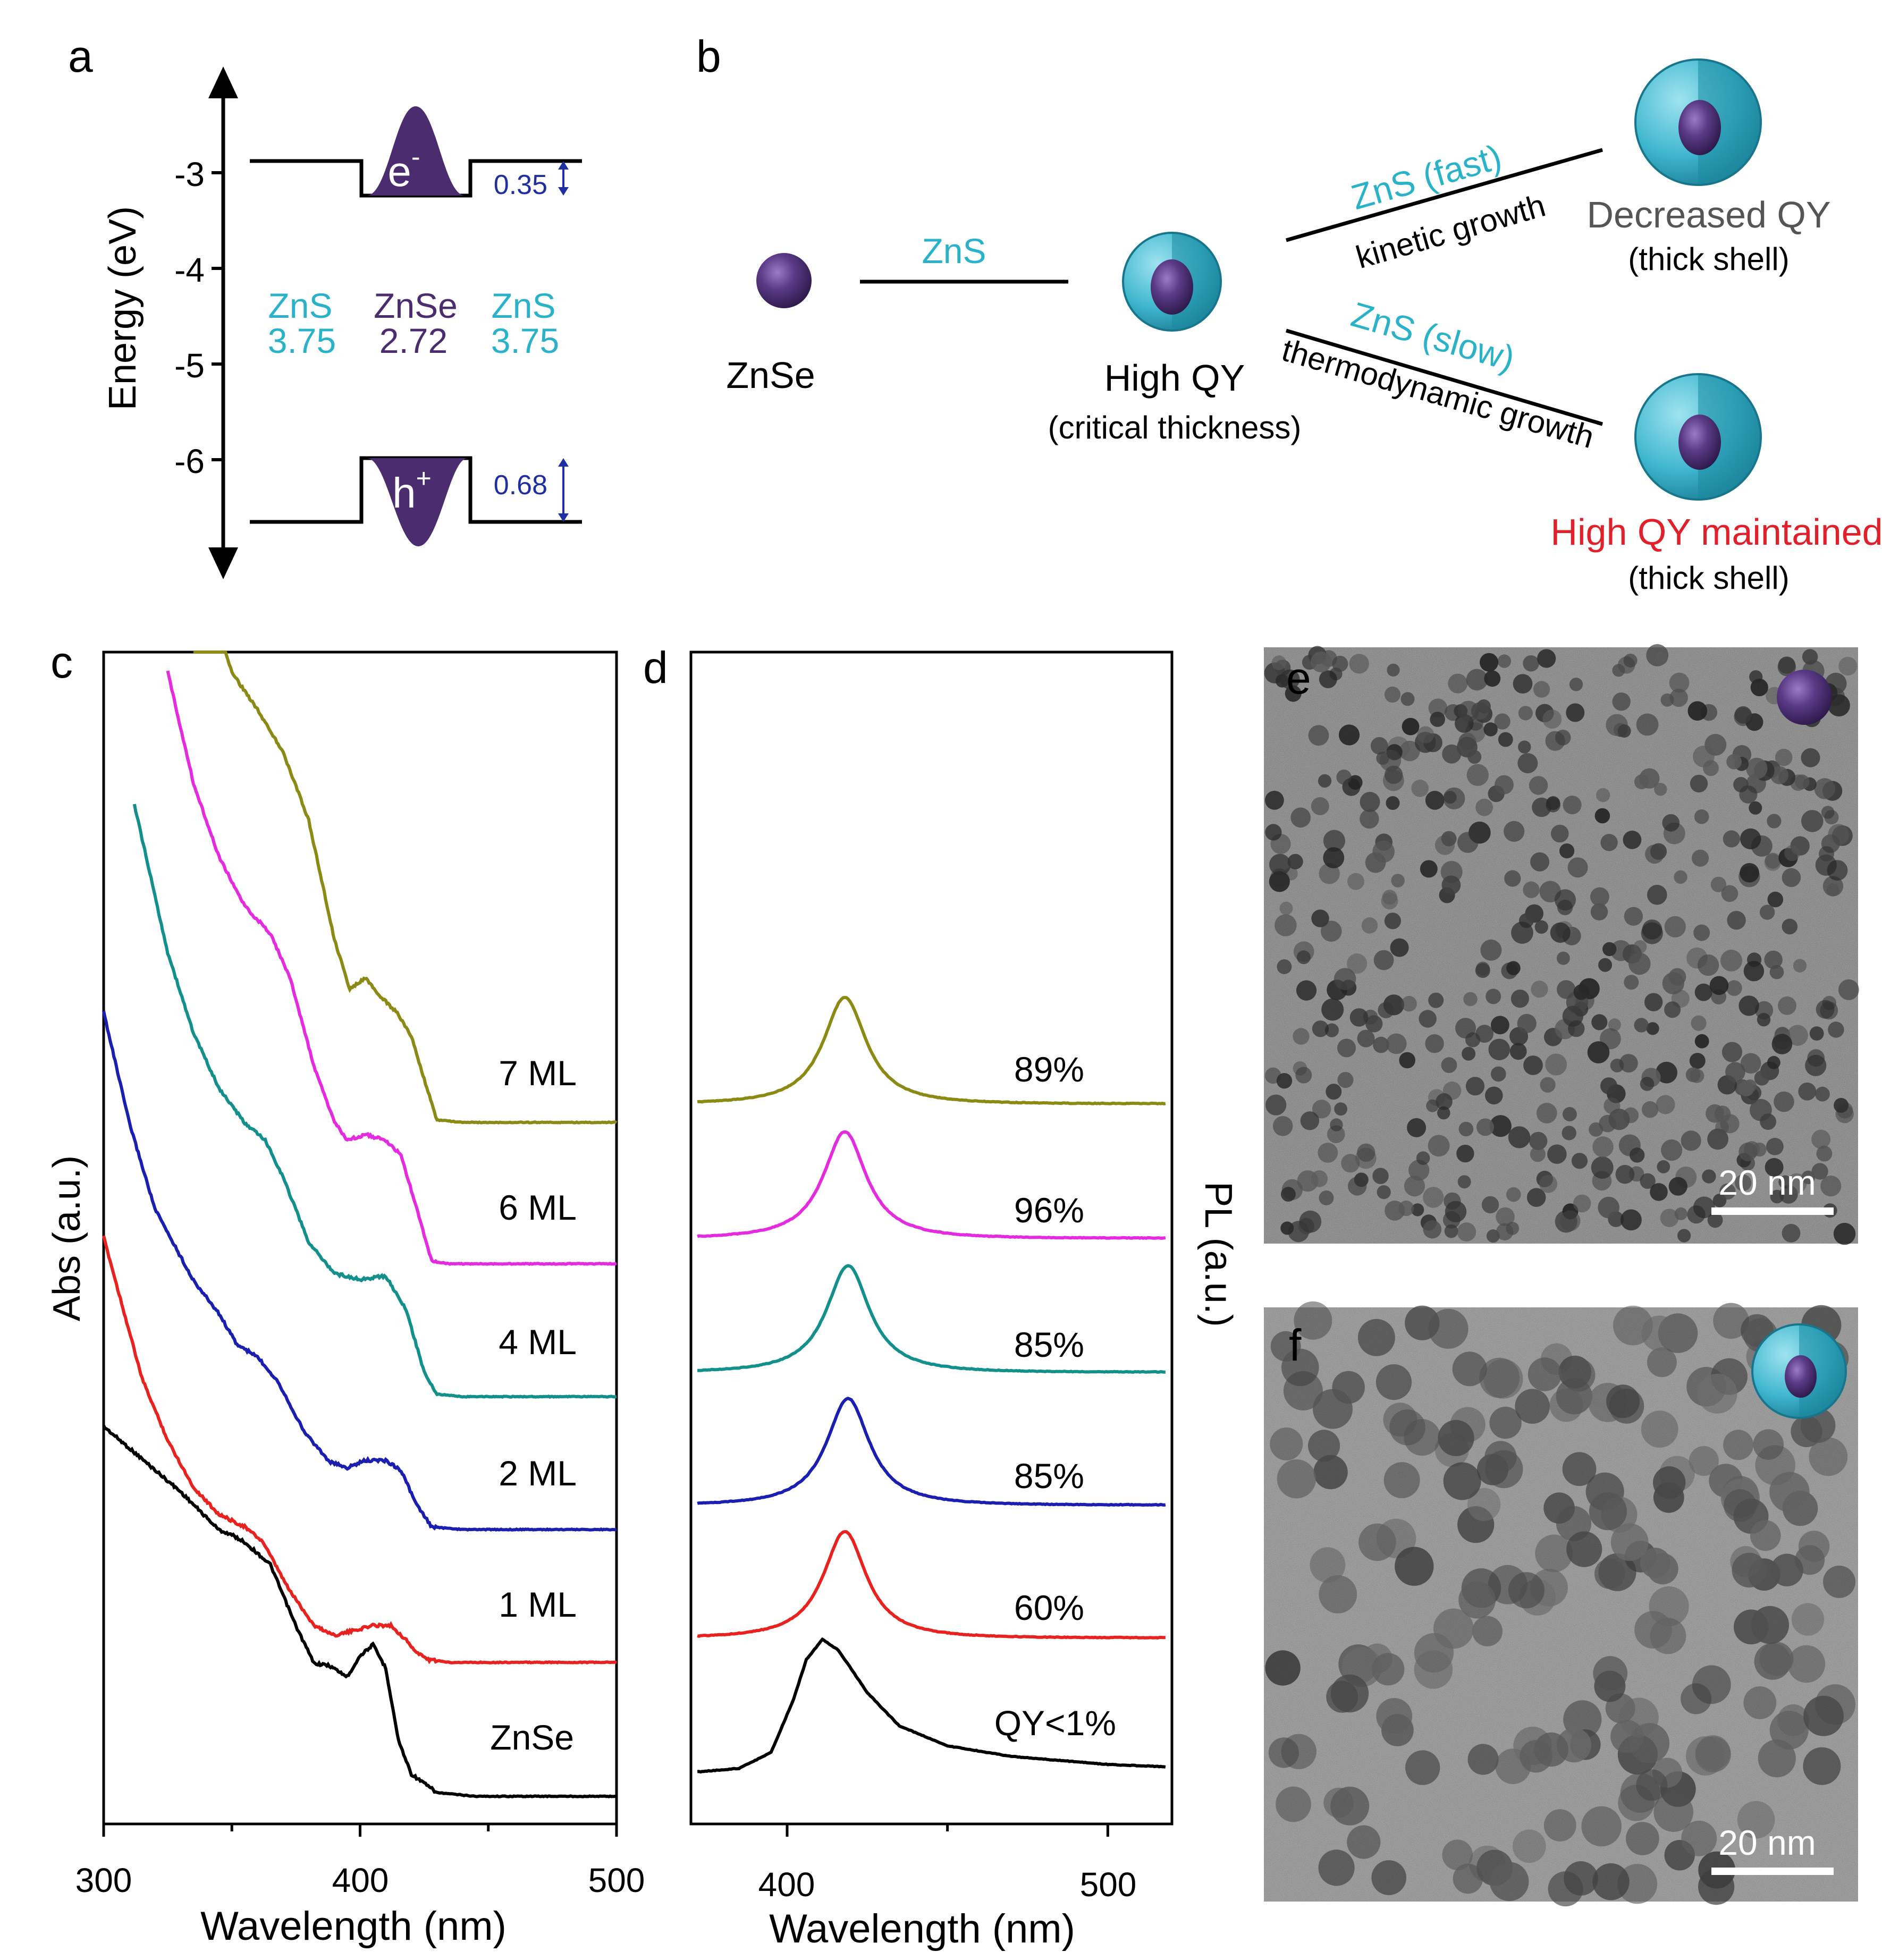  What do you see at coordinates (786, 1884) in the screenshot?
I see `x-tick-label-d: 400` at bounding box center [786, 1884].